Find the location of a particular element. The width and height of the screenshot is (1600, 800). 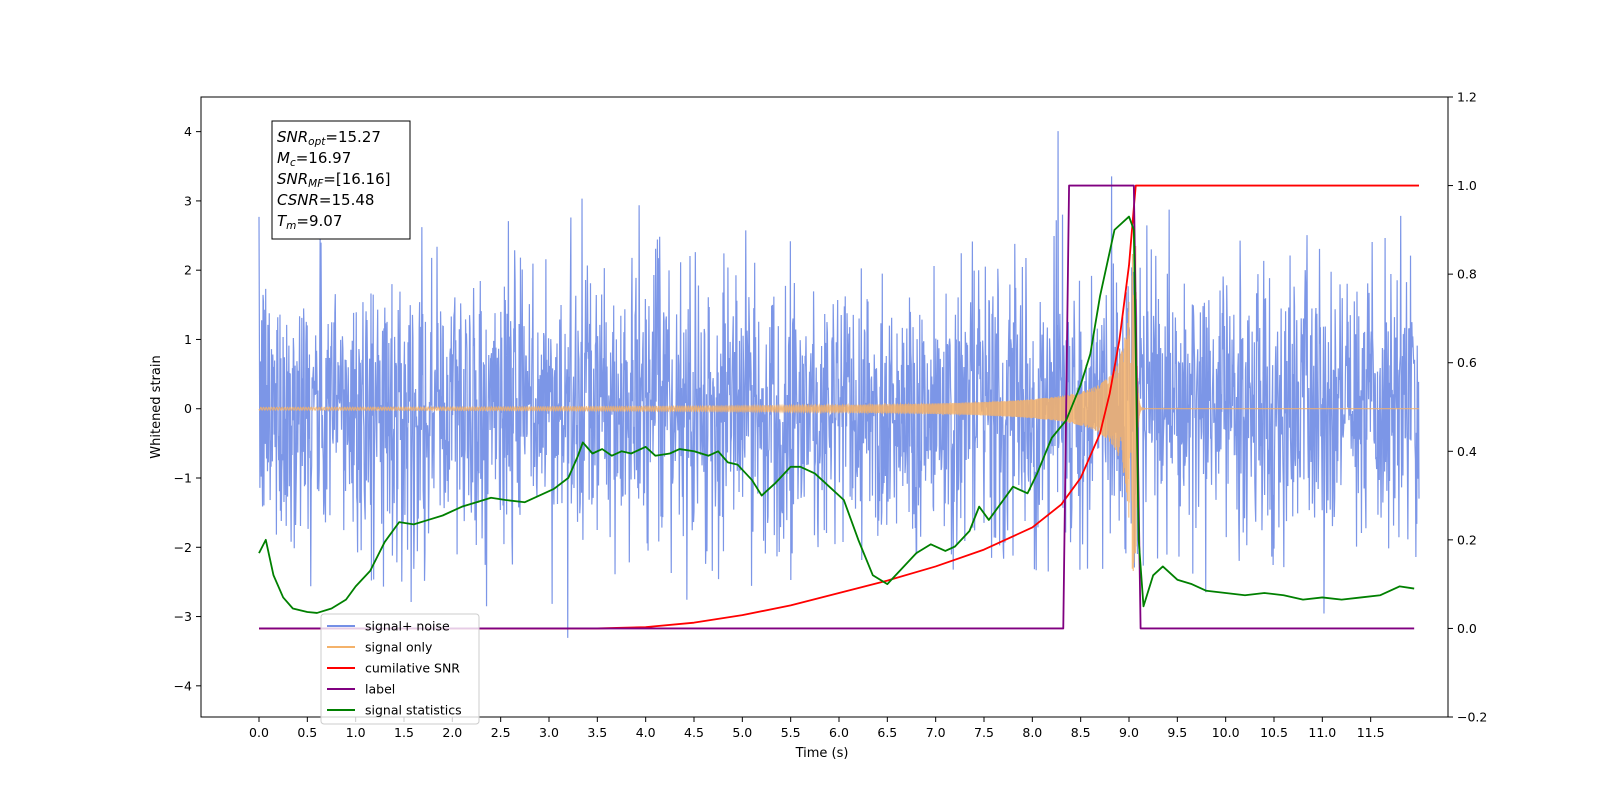

y-right-tick-label: −0.2 is located at coordinates (1472, 717).